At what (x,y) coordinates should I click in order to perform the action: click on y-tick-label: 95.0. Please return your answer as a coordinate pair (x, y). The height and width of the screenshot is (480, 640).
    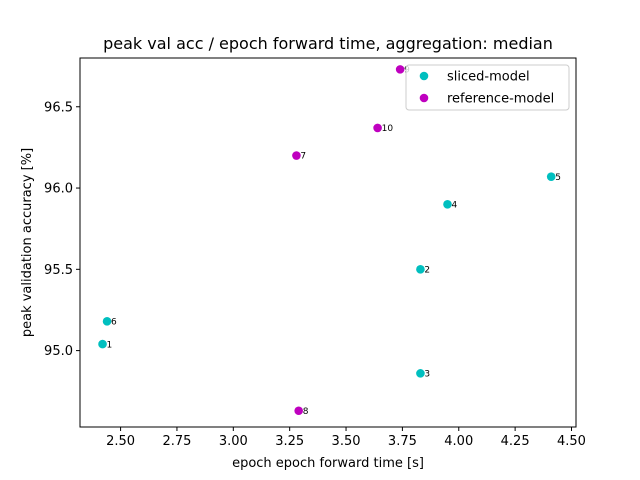
    Looking at the image, I should click on (58, 351).